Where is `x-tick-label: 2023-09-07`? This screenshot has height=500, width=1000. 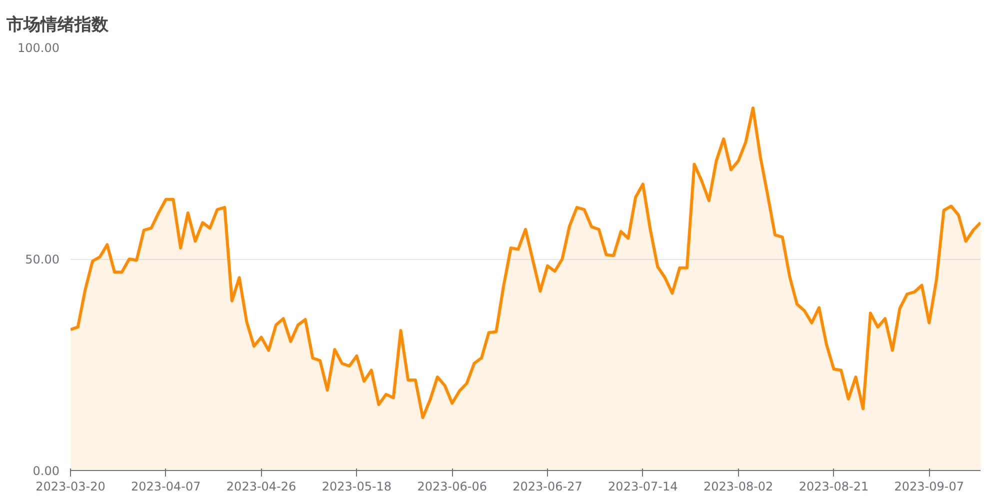 x-tick-label: 2023-09-07 is located at coordinates (929, 487).